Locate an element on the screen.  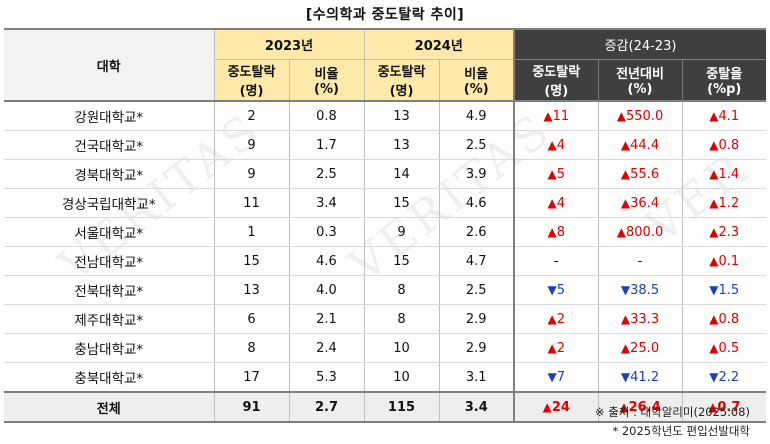
ratio-2024: 4.7 is located at coordinates (477, 261).